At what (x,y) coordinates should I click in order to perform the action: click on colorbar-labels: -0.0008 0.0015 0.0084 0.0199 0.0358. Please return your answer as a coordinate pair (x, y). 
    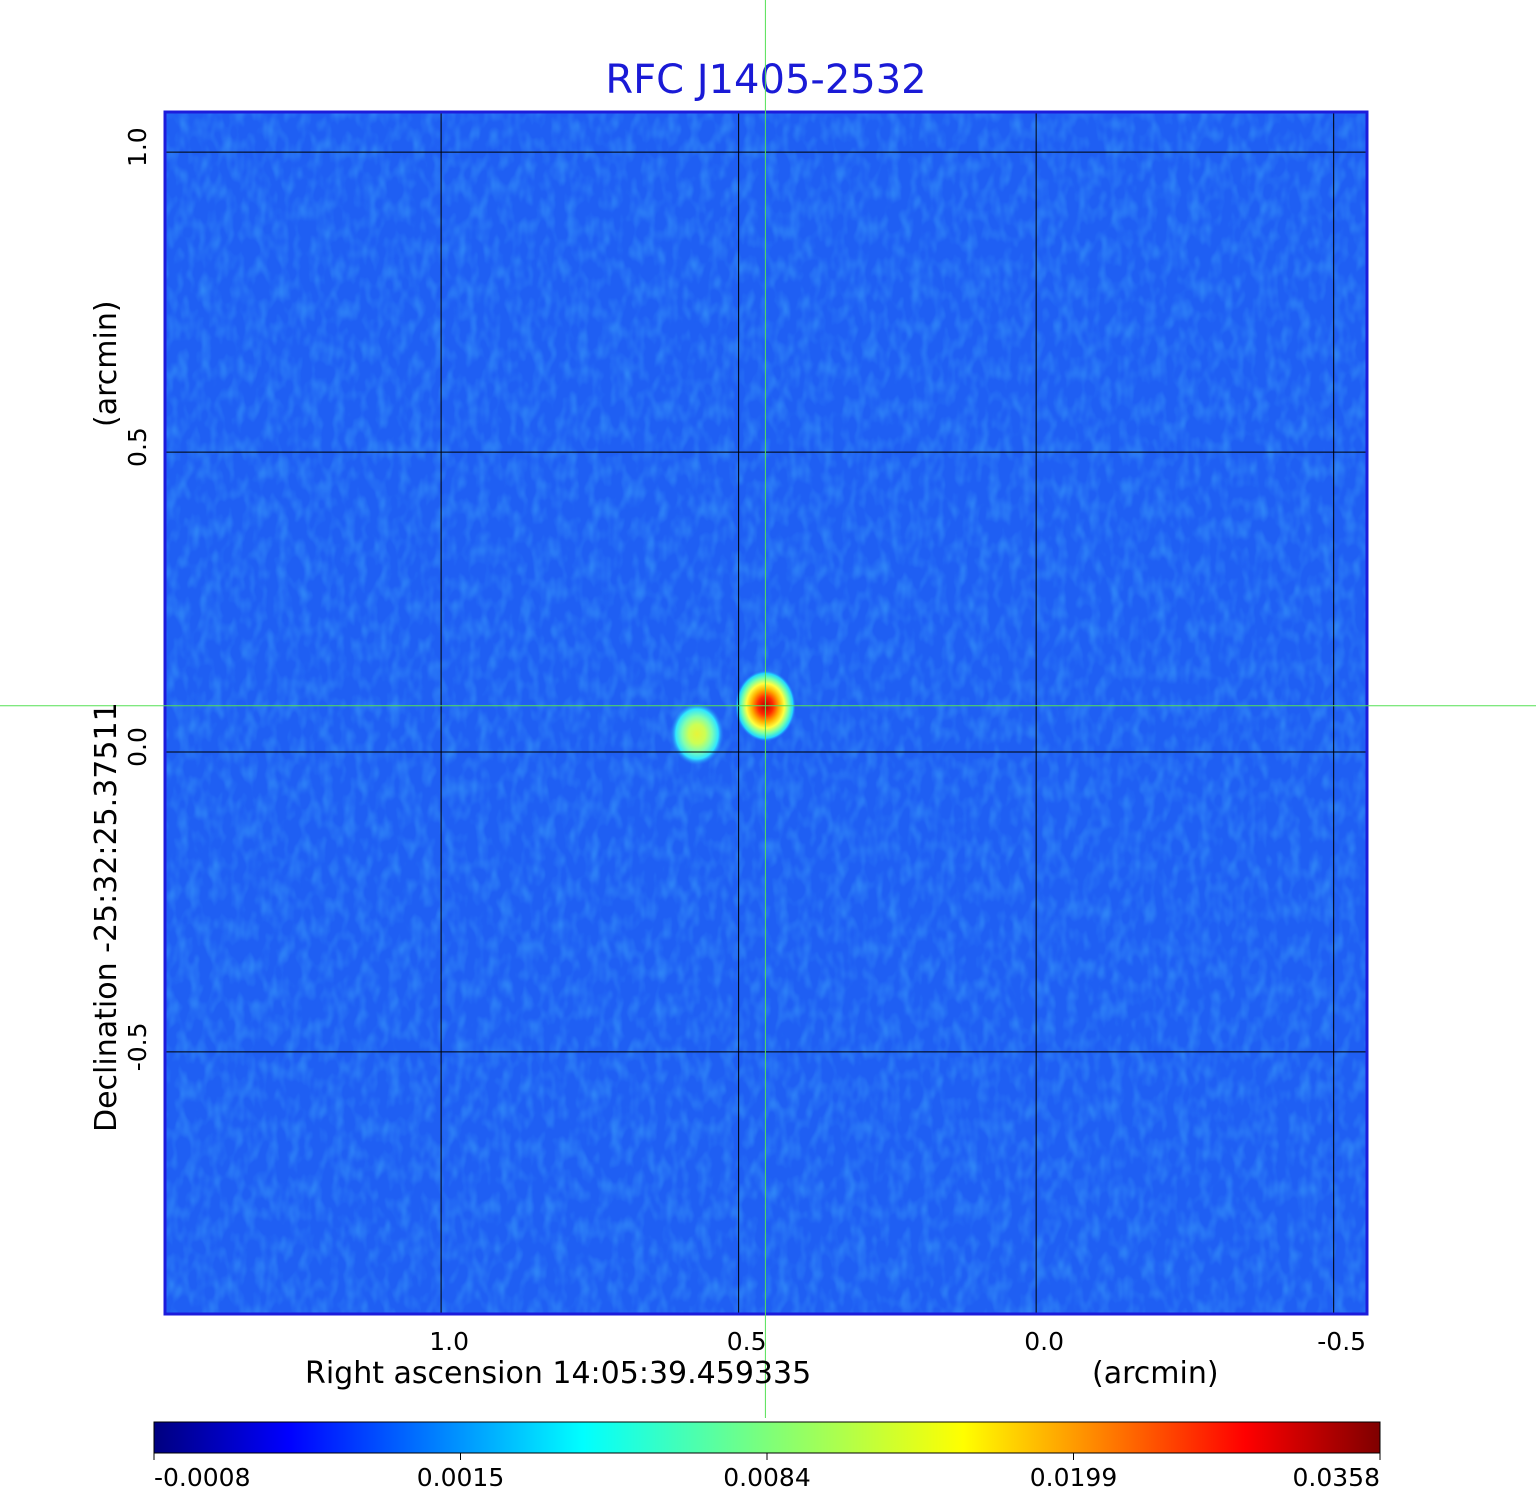
    Looking at the image, I should click on (767, 1472).